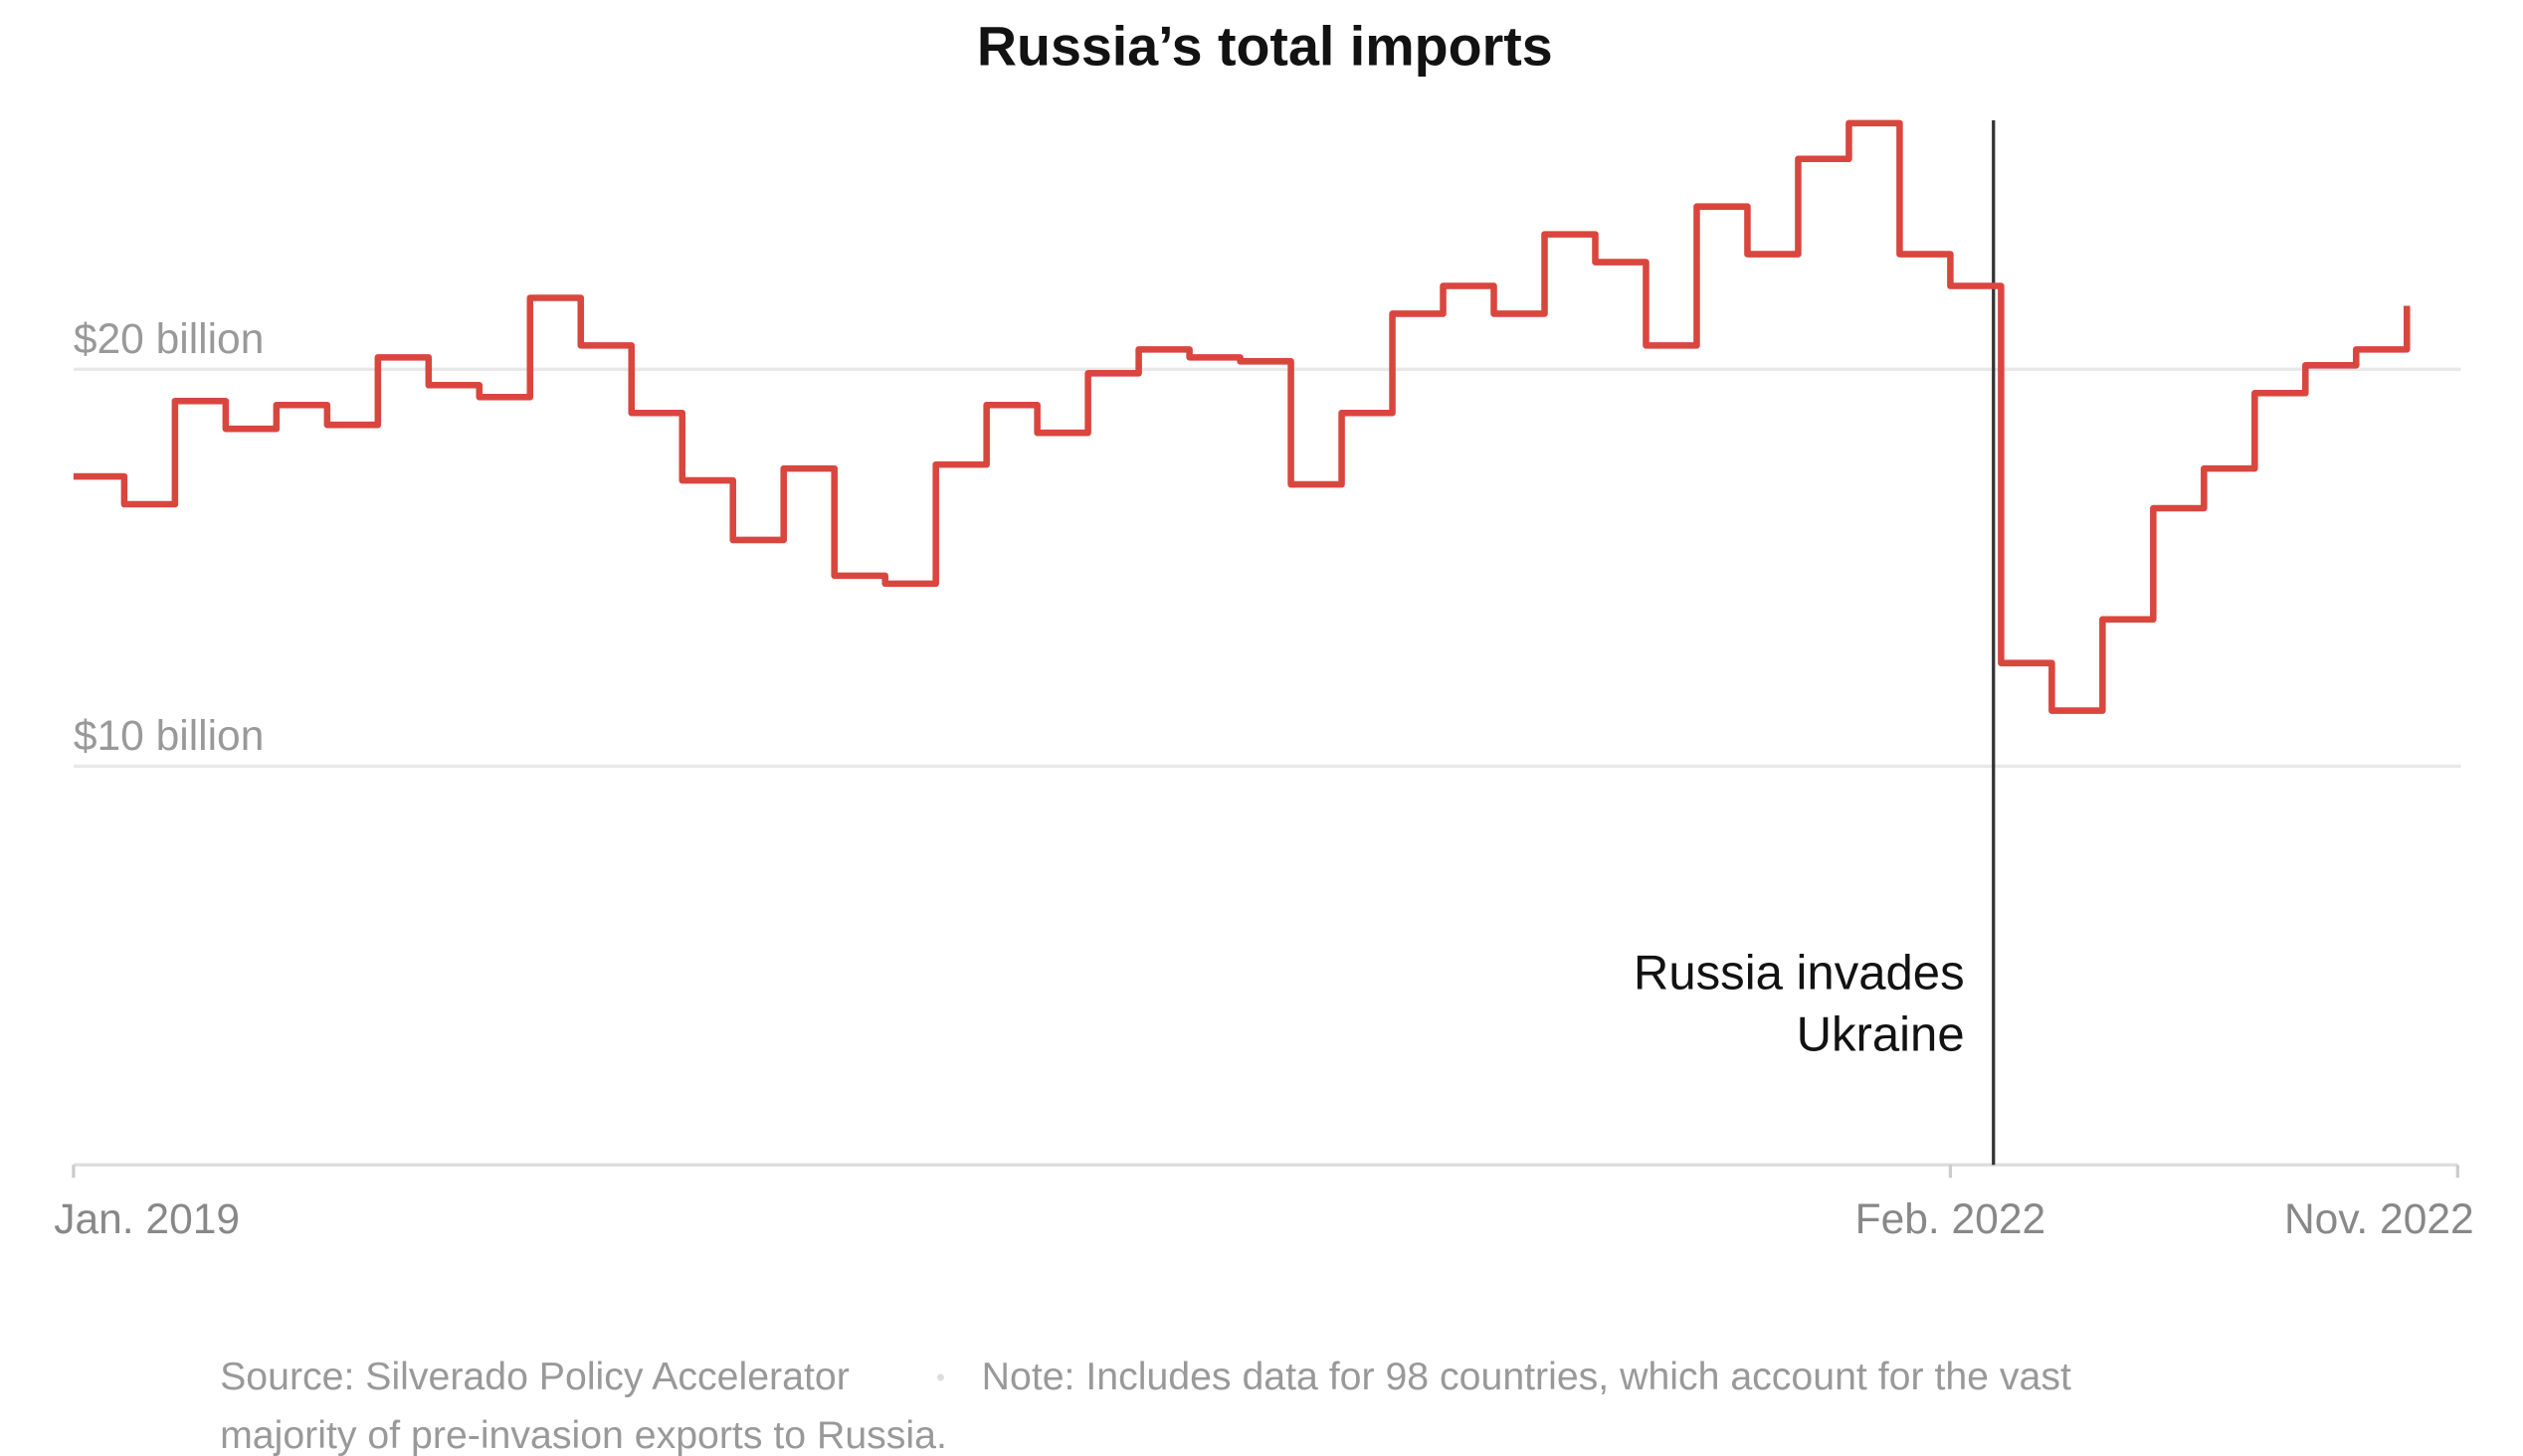 This screenshot has height=1456, width=2523. Describe the element at coordinates (1800, 974) in the screenshot. I see `annotation-line1: Russia invades` at that location.